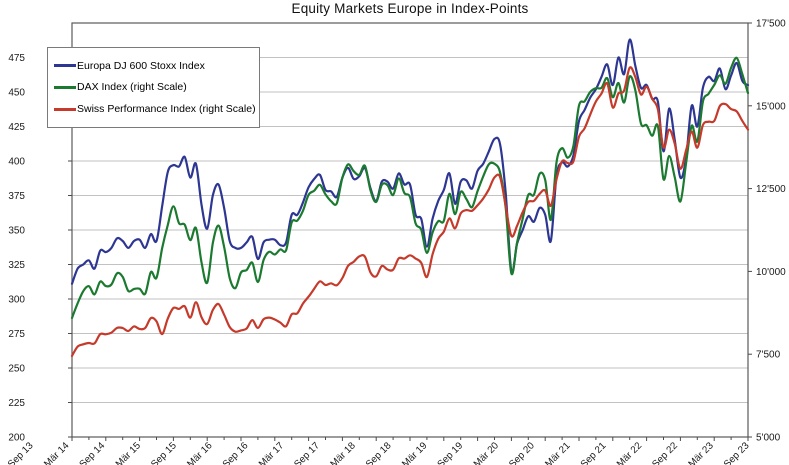 This screenshot has height=465, width=789. What do you see at coordinates (16, 265) in the screenshot?
I see `y-axis-left-label: 325` at bounding box center [16, 265].